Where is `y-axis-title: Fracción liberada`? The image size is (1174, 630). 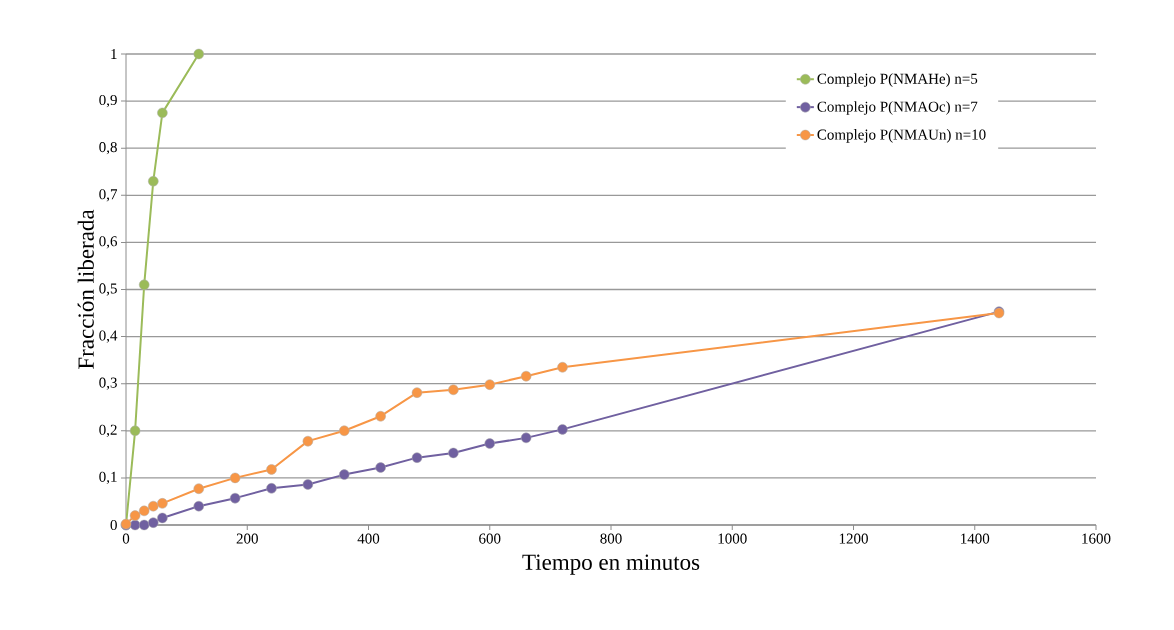 y-axis-title: Fracción liberada is located at coordinates (85, 289).